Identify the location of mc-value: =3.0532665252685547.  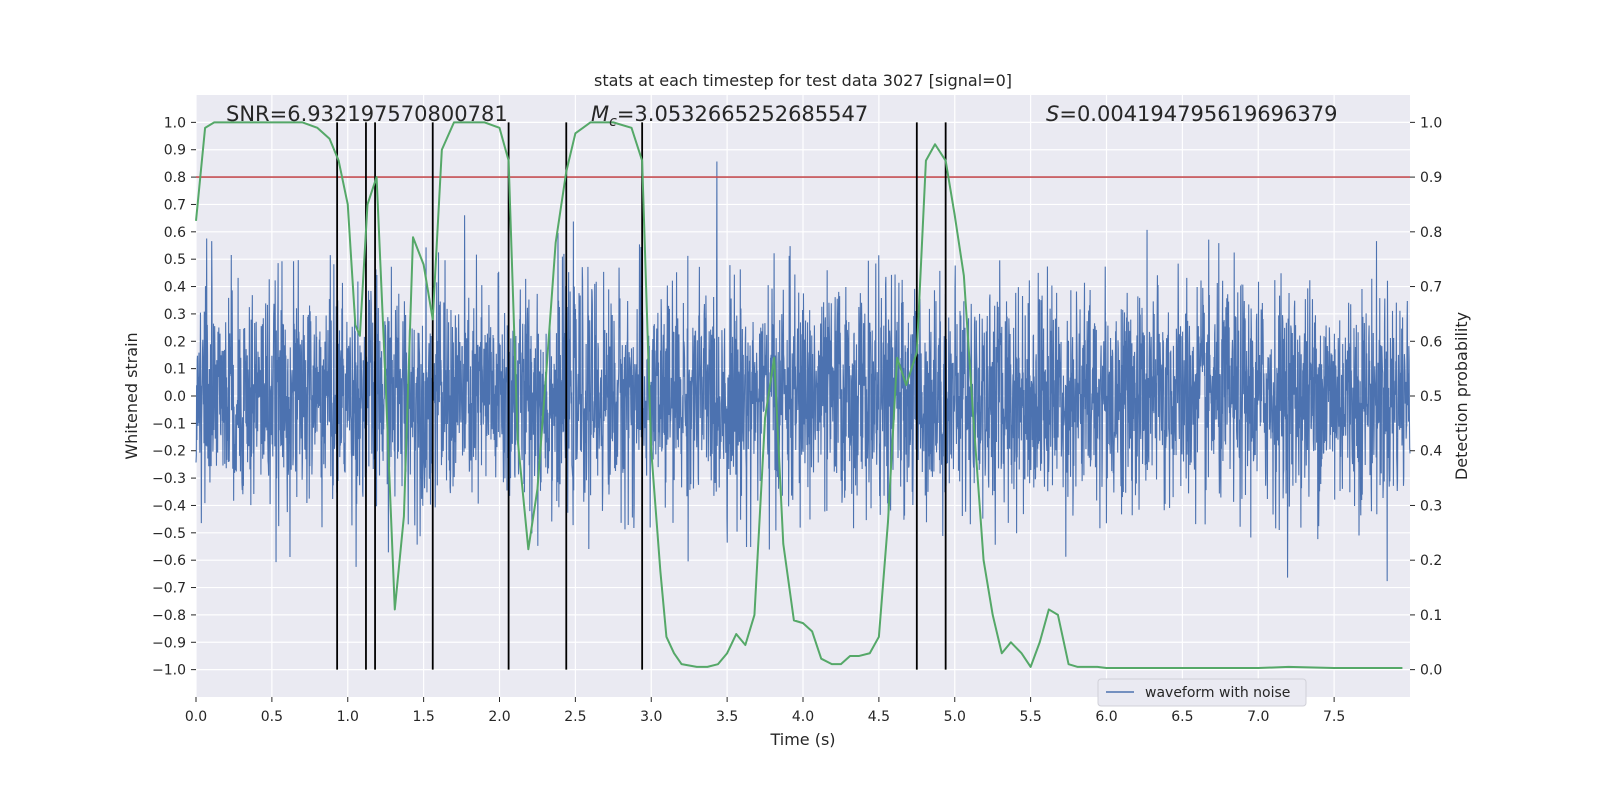
(742, 114).